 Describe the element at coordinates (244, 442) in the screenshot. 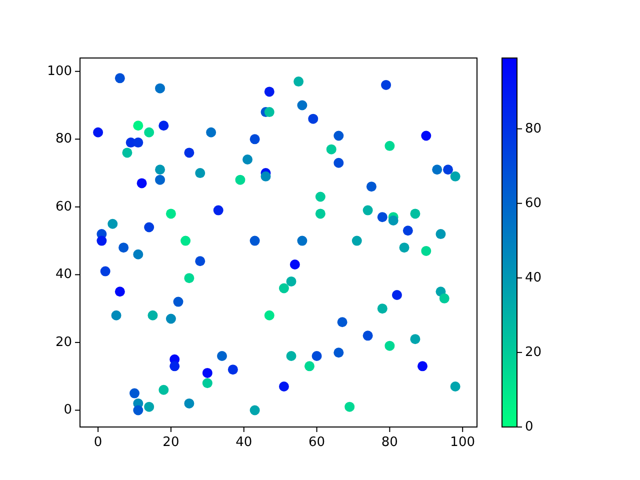

I see `x-tick-label: 40` at that location.